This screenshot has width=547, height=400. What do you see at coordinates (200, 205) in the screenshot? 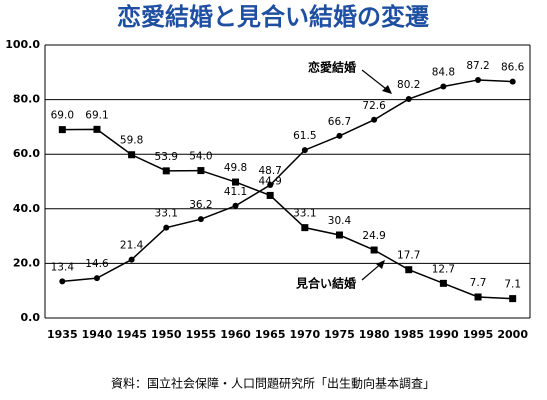
I see `value-label: 36.2` at bounding box center [200, 205].